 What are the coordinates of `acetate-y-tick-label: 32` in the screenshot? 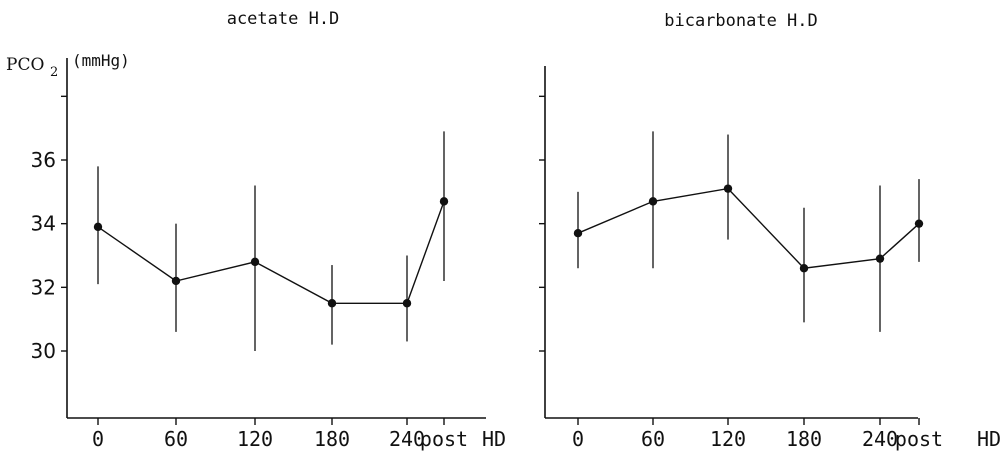 It's located at (43, 287).